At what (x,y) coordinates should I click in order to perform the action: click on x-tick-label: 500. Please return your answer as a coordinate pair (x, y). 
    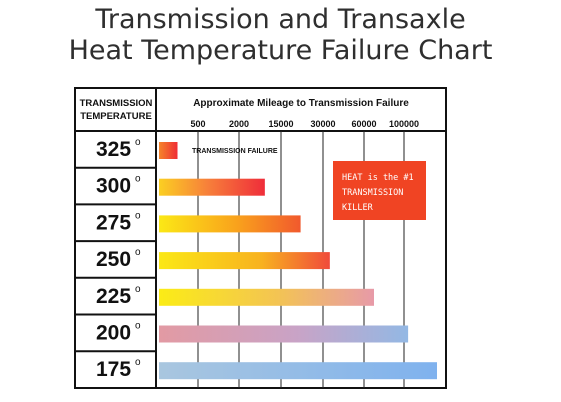
    Looking at the image, I should click on (197, 124).